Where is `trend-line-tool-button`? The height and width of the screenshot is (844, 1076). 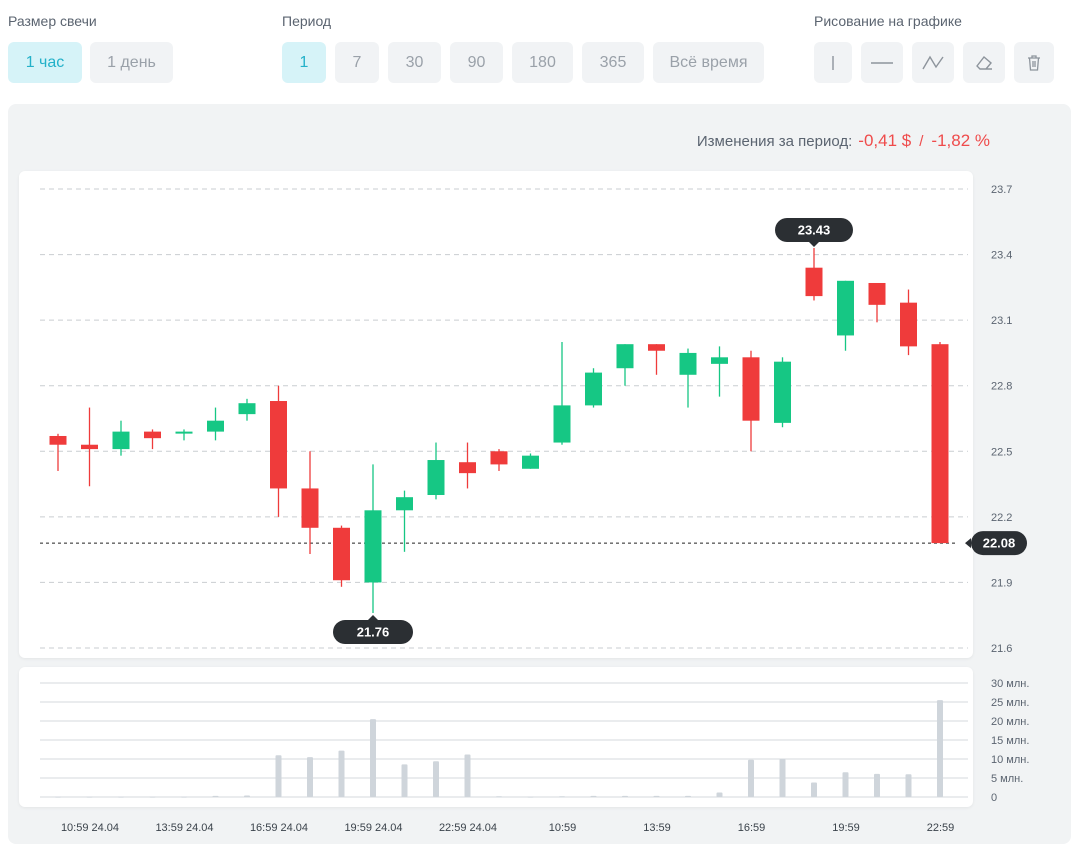
trend-line-tool-button is located at coordinates (933, 62).